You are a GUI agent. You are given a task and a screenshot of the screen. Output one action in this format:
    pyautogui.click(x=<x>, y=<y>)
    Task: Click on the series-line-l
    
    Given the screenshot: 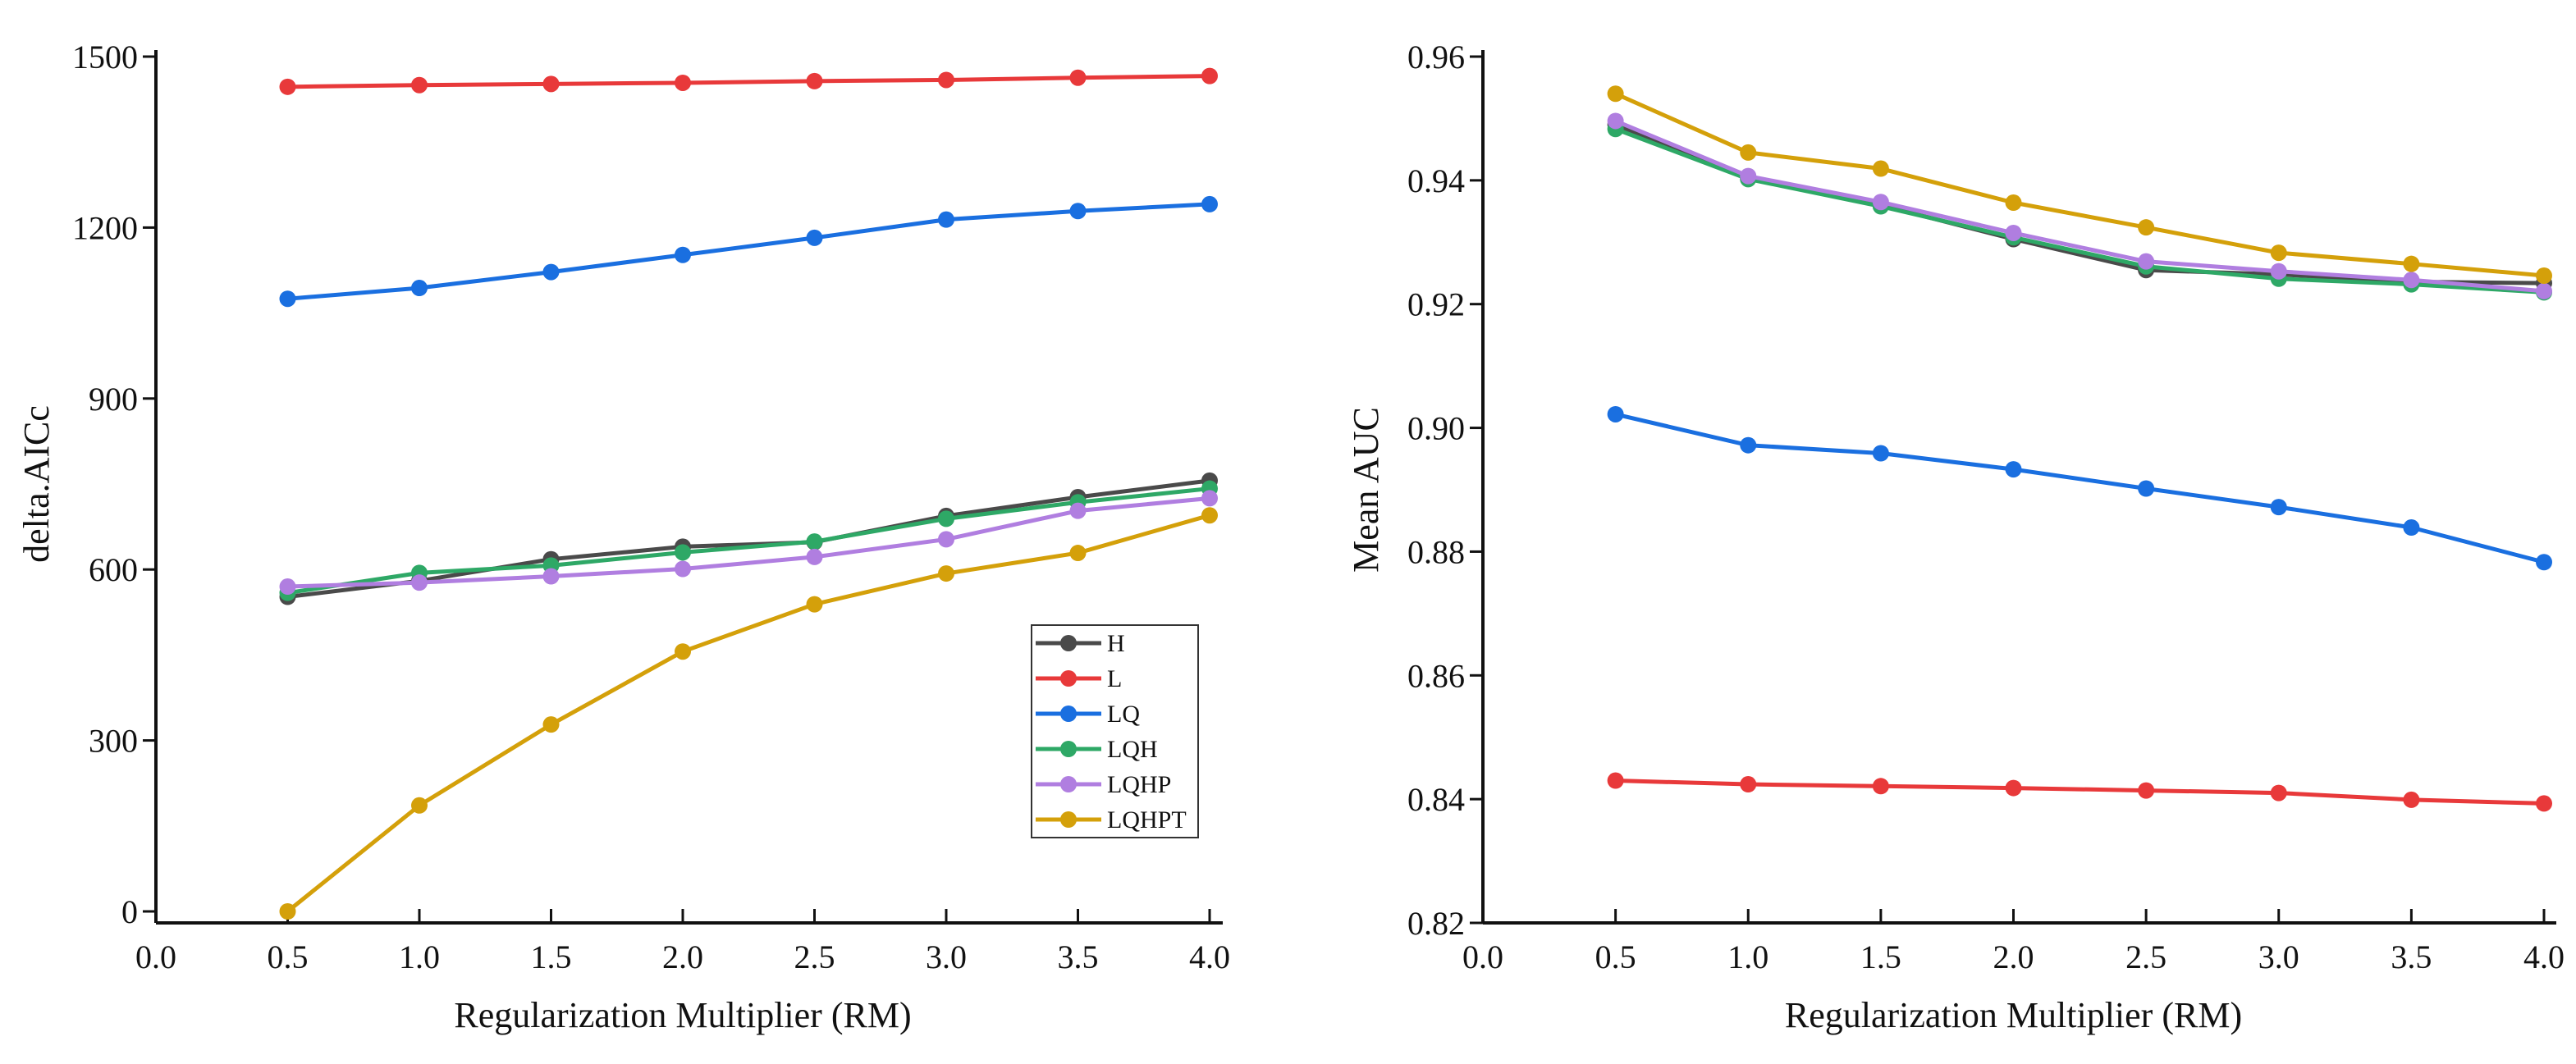 What is the action you would take?
    pyautogui.click(x=748, y=81)
    